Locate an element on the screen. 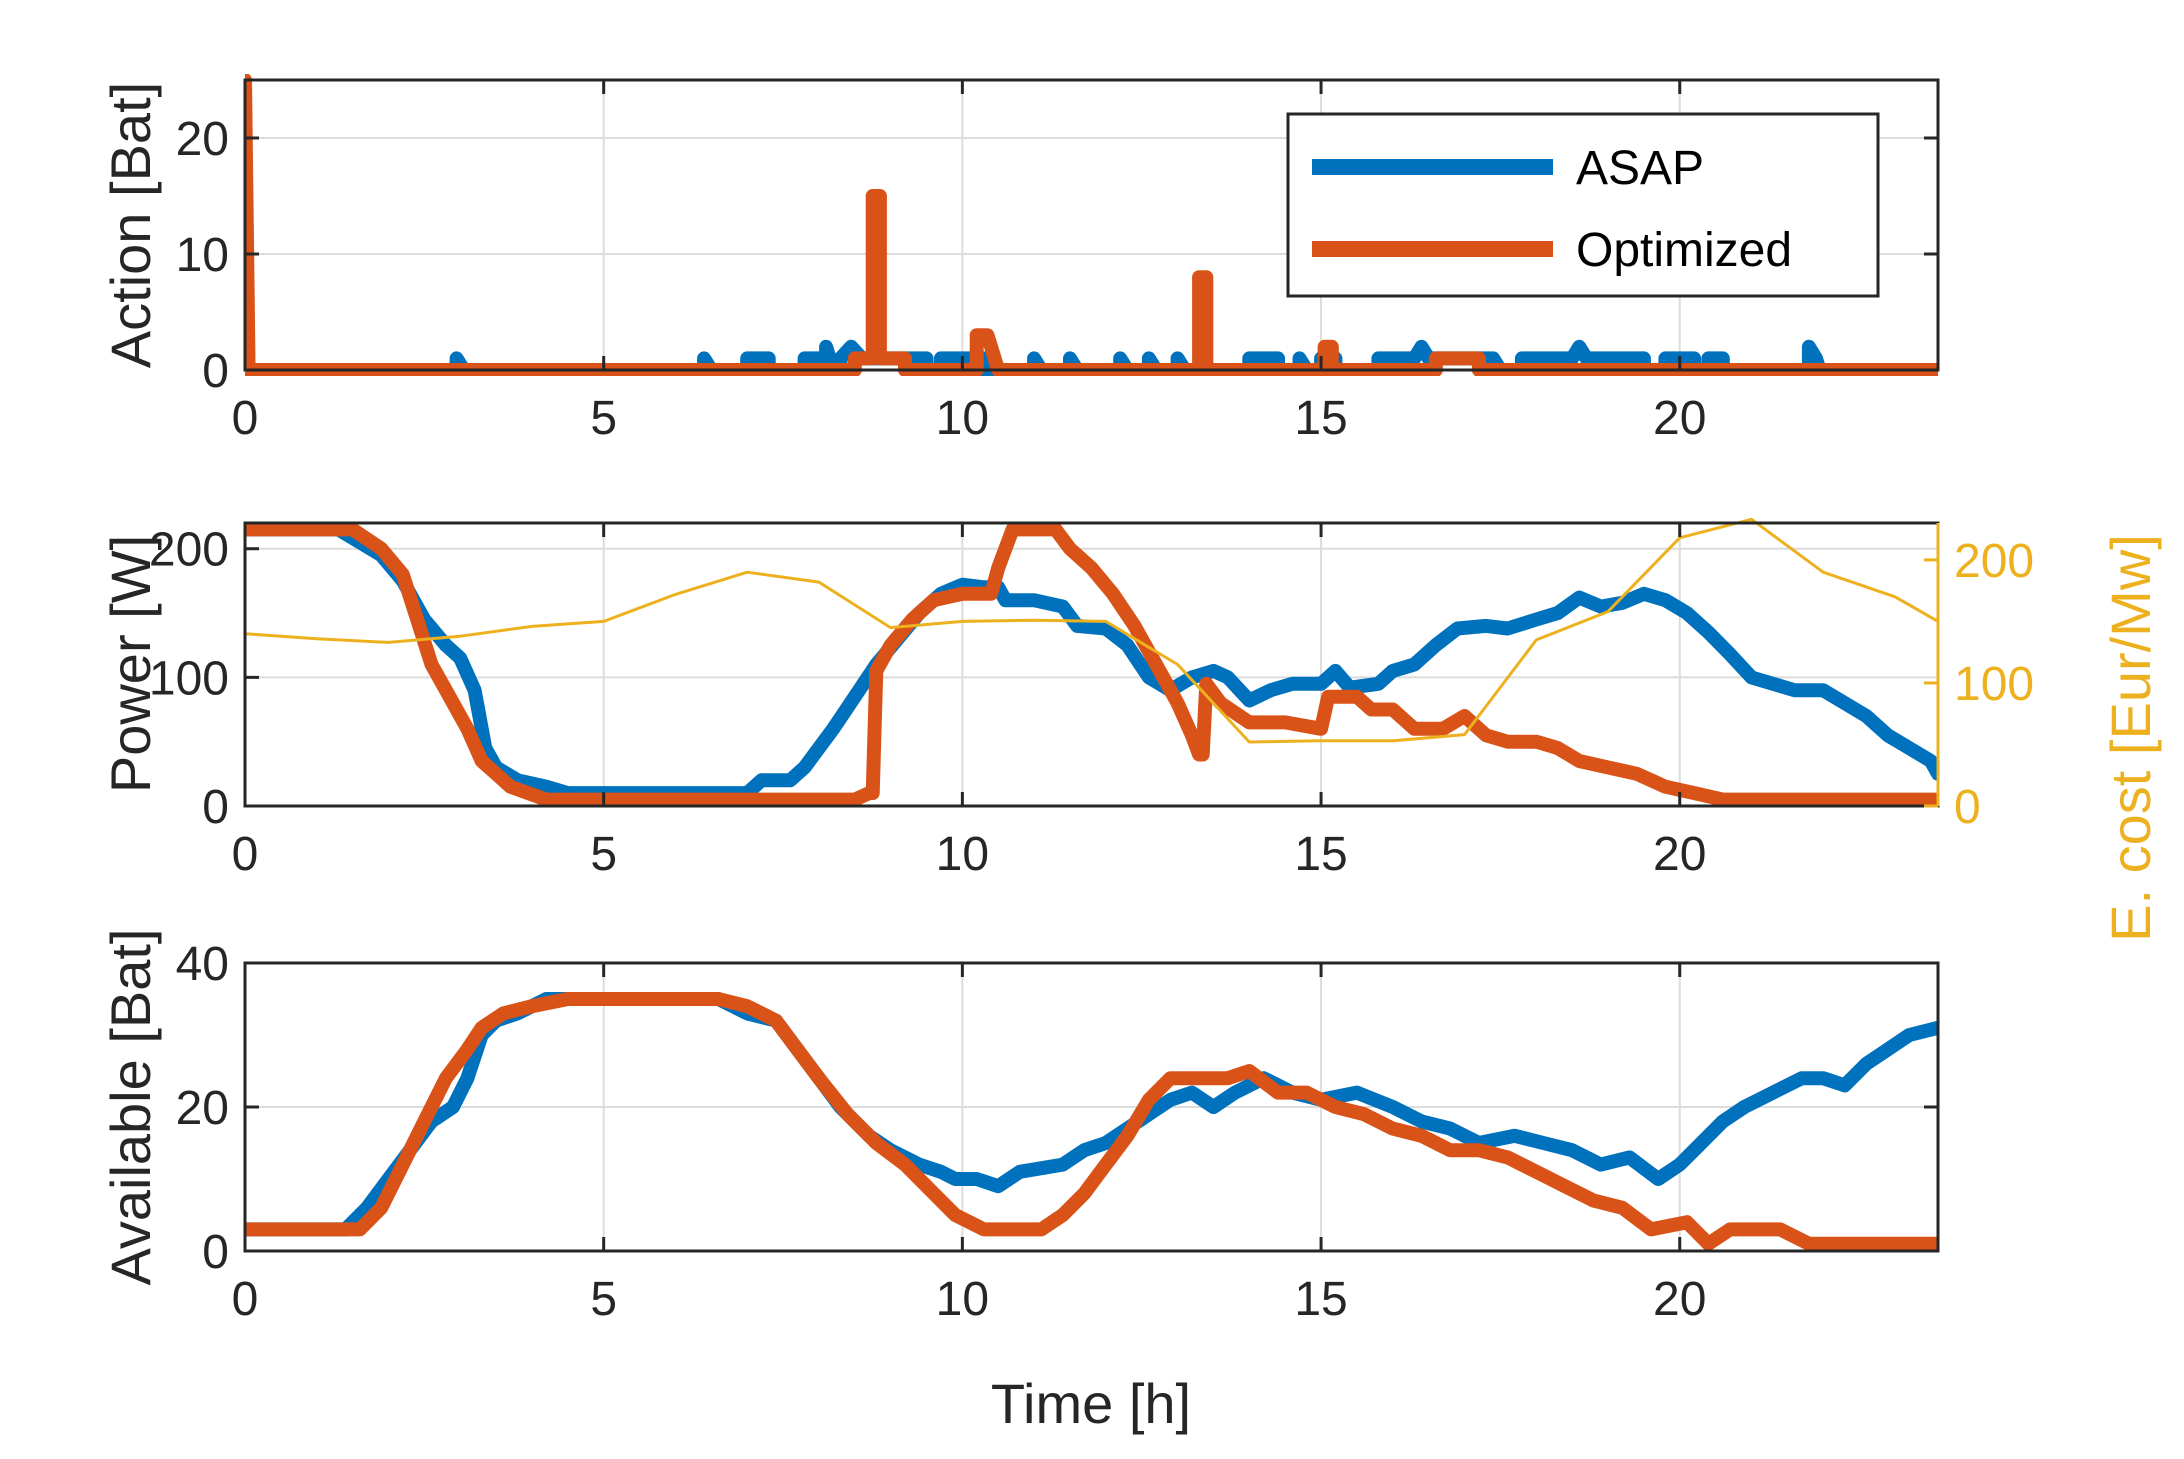 This screenshot has width=2184, height=1459. action-x-tick-label: 15 is located at coordinates (1320, 418).